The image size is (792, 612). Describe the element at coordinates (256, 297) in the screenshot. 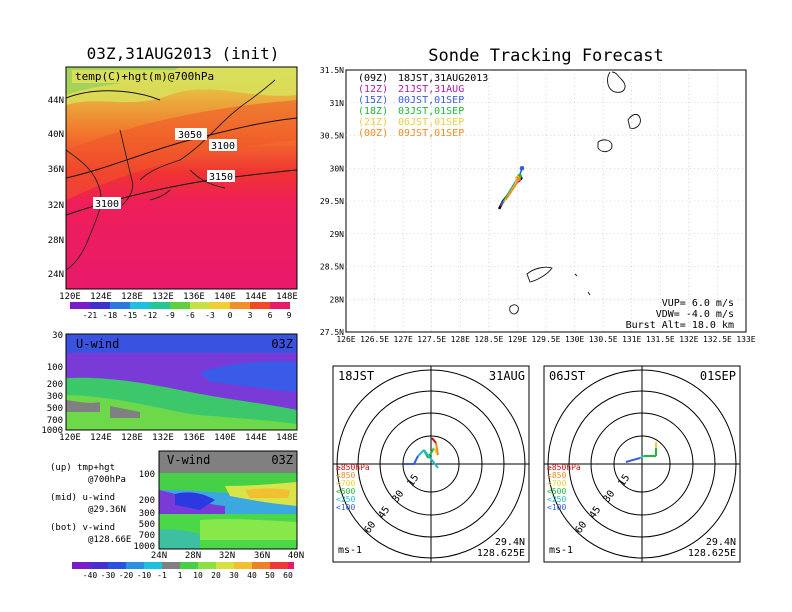

I see `xtick-label: 144E` at that location.